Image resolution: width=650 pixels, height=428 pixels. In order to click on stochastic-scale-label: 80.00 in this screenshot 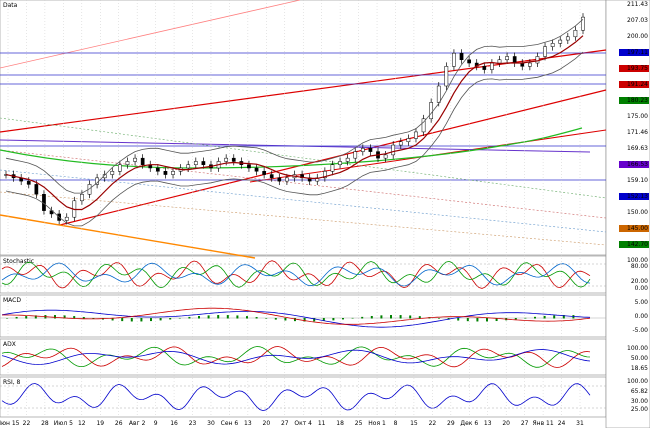, I will do `click(639, 266)`.